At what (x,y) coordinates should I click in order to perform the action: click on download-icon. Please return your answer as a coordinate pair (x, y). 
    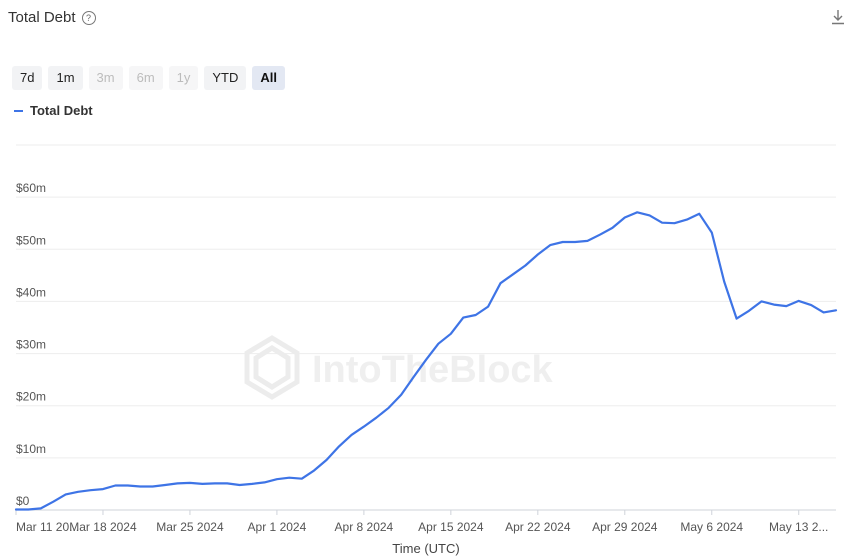
    Looking at the image, I should click on (838, 17).